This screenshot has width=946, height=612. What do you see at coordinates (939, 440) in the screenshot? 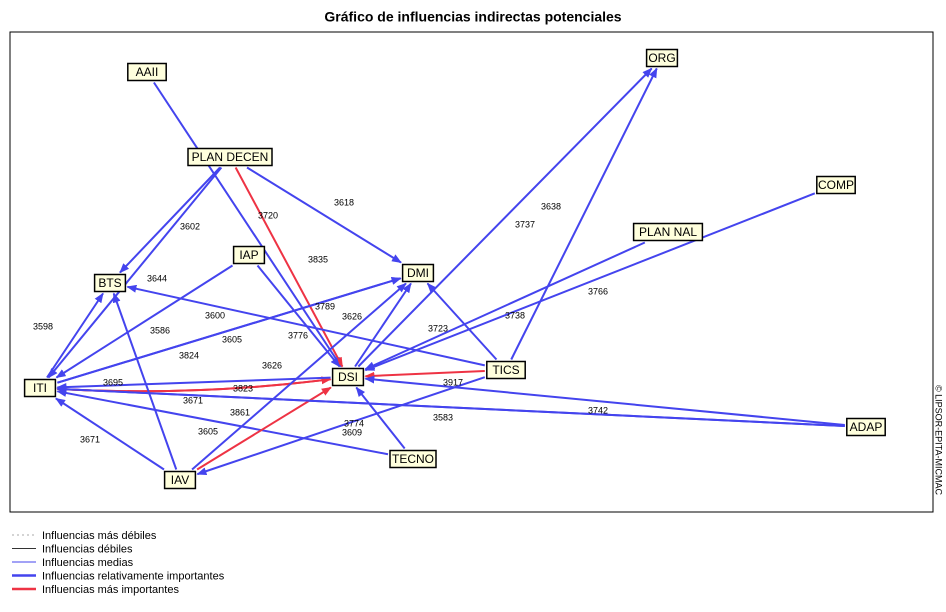
I see `watermark: © LIPSOR-EPITA-MICMAC` at bounding box center [939, 440].